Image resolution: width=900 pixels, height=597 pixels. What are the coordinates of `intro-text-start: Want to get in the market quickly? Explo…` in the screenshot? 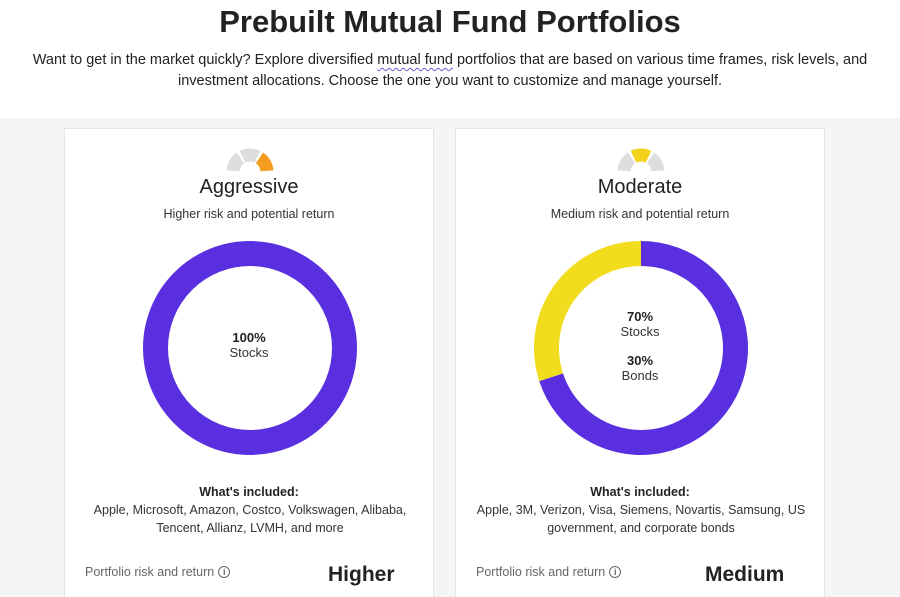 It's located at (205, 60).